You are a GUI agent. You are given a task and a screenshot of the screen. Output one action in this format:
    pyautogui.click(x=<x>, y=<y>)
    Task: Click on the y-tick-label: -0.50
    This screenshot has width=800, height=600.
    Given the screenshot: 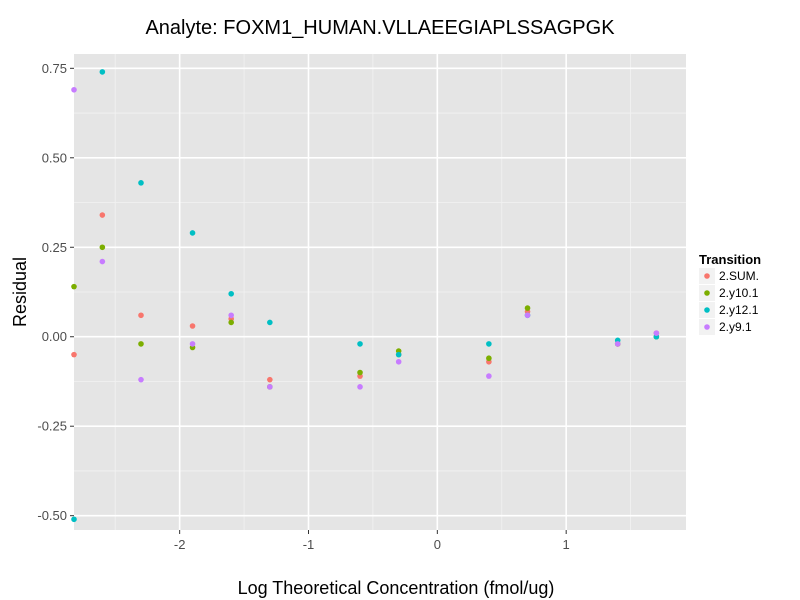 What is the action you would take?
    pyautogui.click(x=52, y=515)
    